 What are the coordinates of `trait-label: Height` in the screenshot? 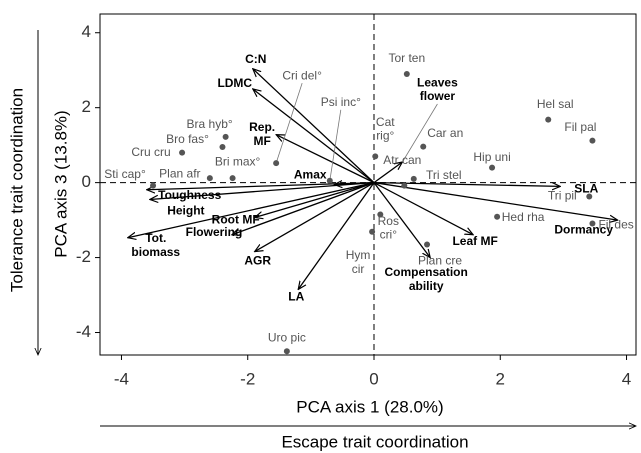 It's located at (185, 211).